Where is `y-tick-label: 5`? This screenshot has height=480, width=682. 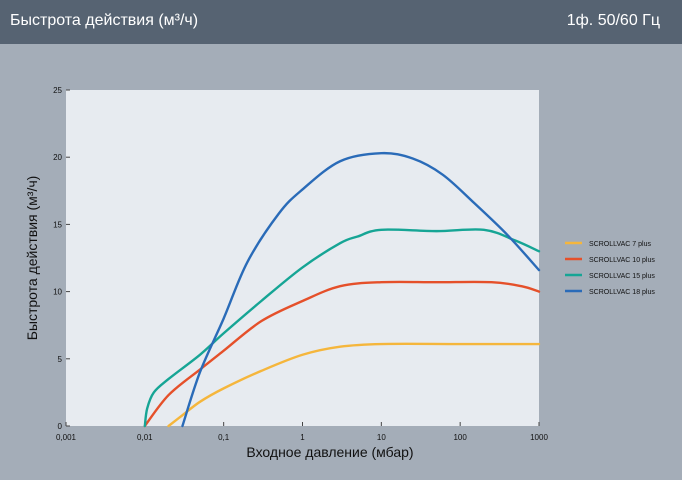 y-tick-label: 5 is located at coordinates (60, 359).